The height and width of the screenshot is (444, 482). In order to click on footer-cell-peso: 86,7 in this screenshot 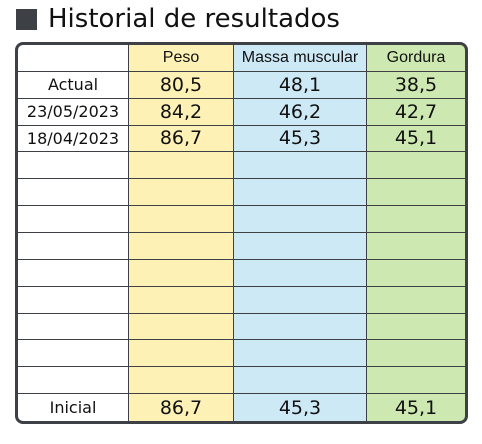, I will do `click(181, 407)`.